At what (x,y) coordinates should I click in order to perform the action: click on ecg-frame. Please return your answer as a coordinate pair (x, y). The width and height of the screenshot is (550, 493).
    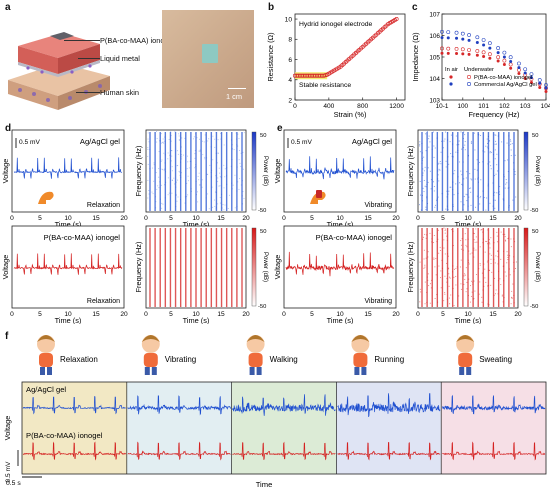
    Looking at the image, I should click on (340, 171).